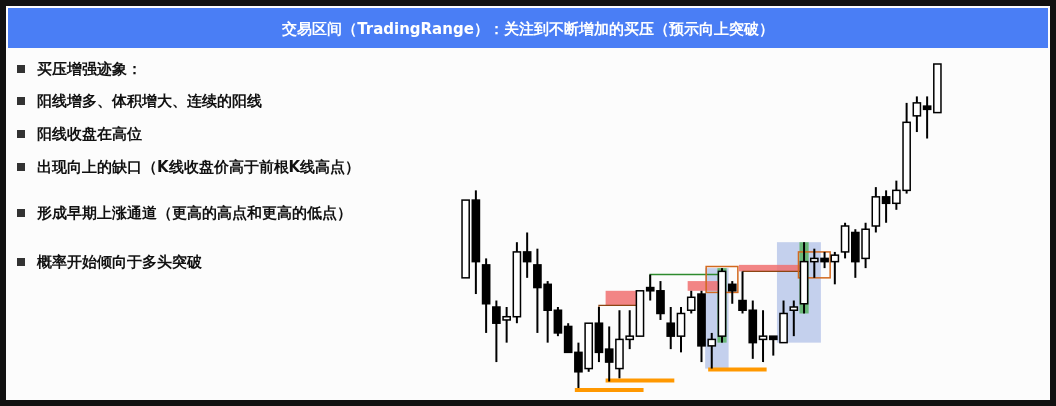 The image size is (1056, 406). Describe the element at coordinates (149, 101) in the screenshot. I see `text: 阳线增多、体积增大、连续的阳线` at that location.